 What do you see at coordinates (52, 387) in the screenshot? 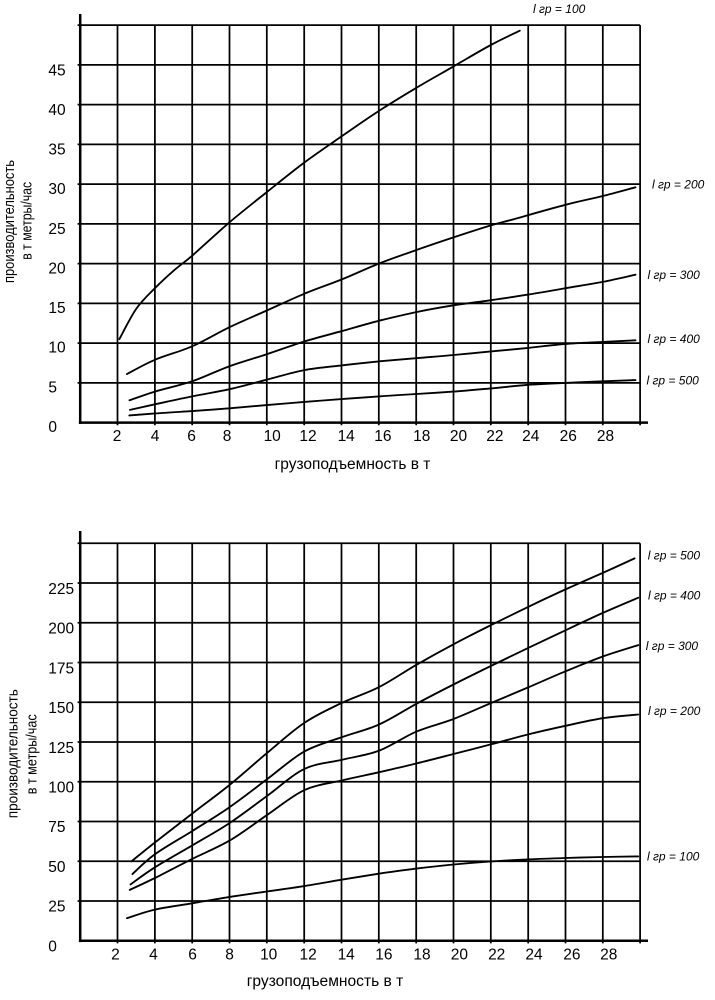
I see `svg-text: 5` at bounding box center [52, 387].